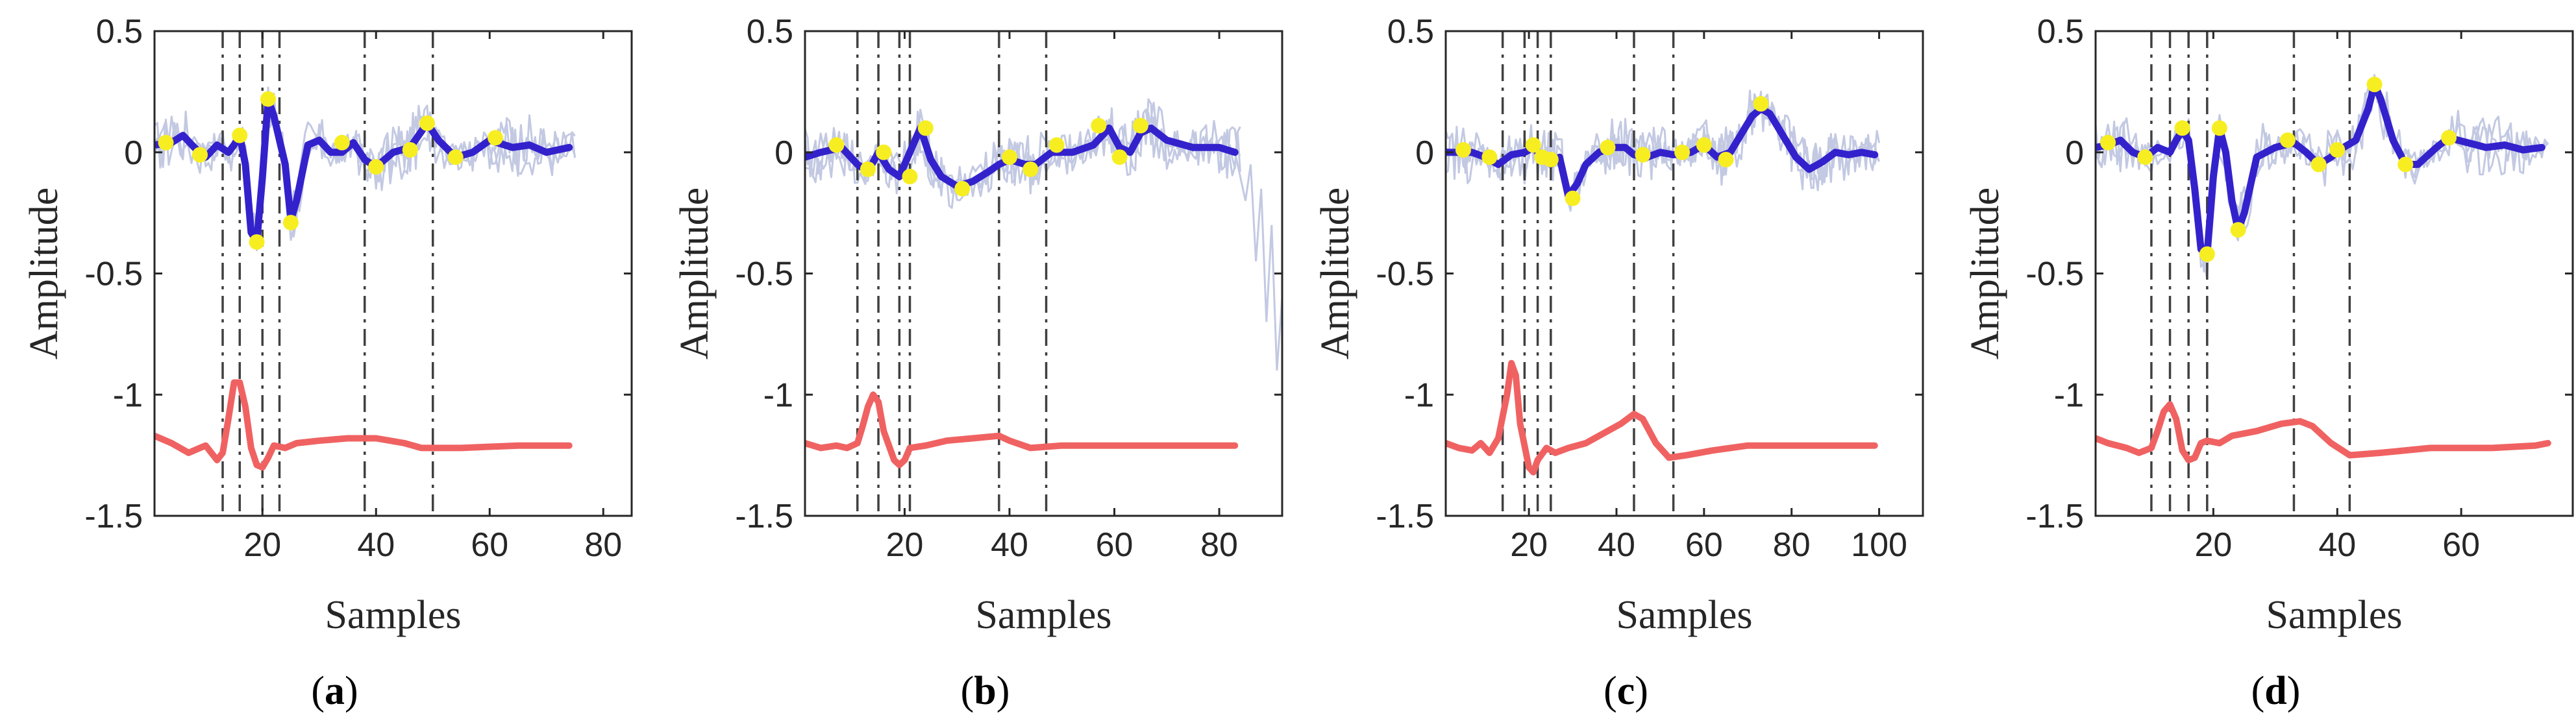 This screenshot has width=2576, height=728. I want to click on panel-label: (c), so click(1626, 691).